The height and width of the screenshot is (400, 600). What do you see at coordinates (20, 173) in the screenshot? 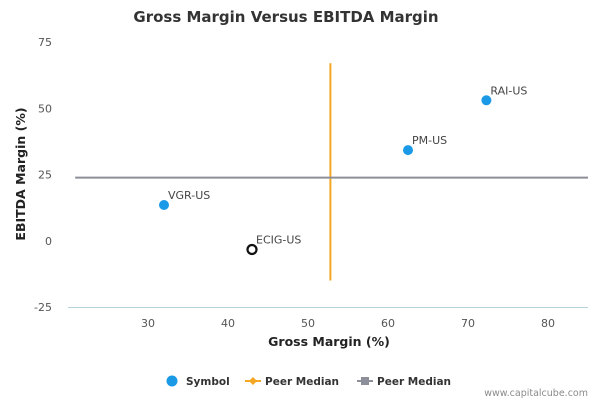
I see `y-axis-title: EBITDA Margin (%)` at bounding box center [20, 173].